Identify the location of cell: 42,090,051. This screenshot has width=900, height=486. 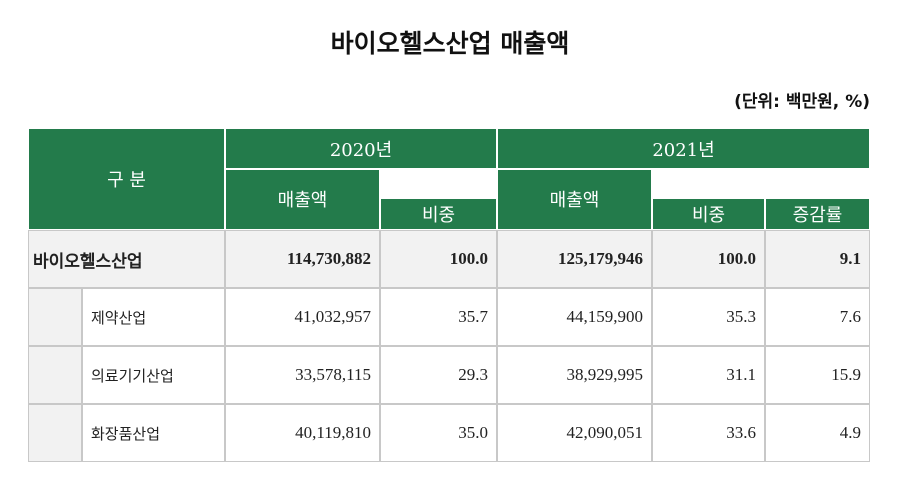
(574, 433).